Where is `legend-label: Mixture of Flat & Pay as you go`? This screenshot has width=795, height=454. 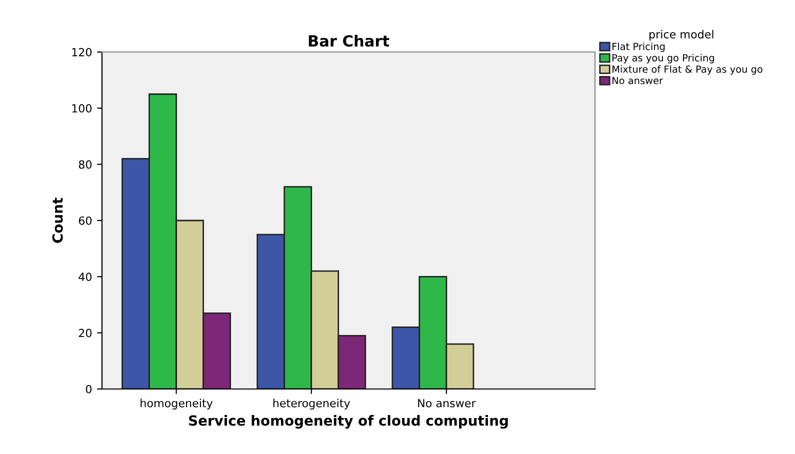 legend-label: Mixture of Flat & Pay as you go is located at coordinates (687, 70).